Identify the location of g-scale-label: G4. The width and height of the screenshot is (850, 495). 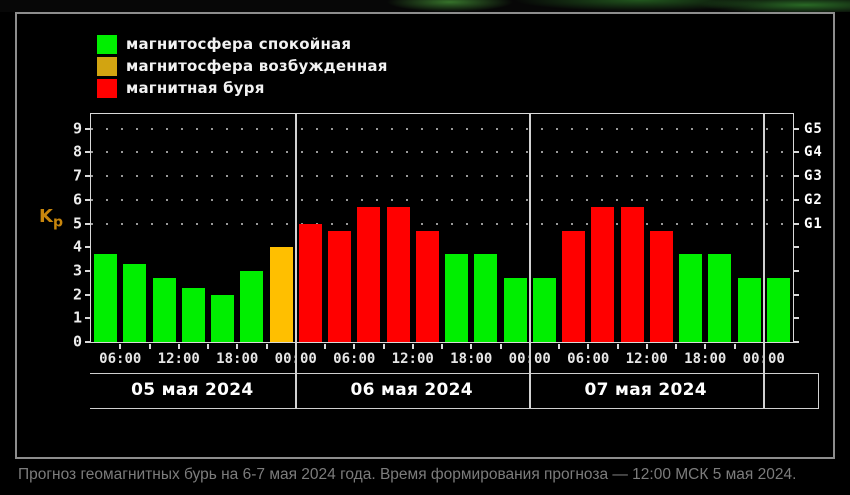
(813, 152).